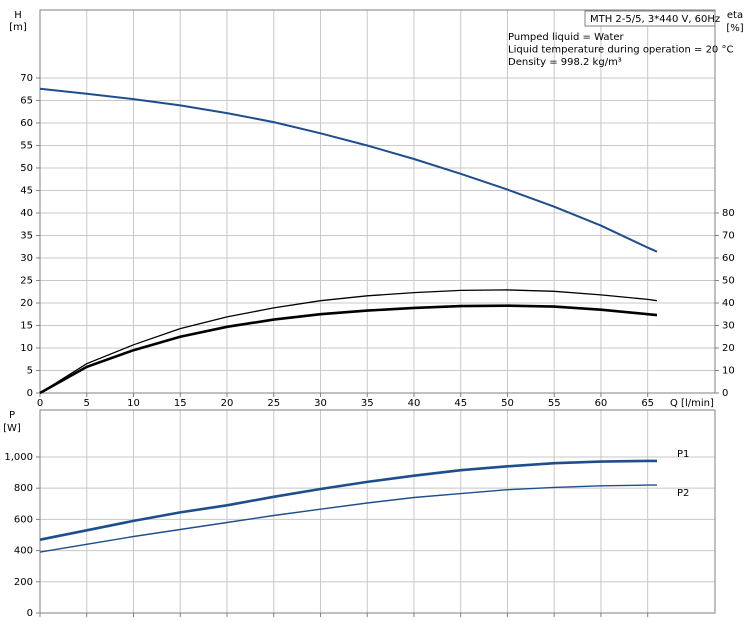 This screenshot has width=747, height=622. What do you see at coordinates (683, 454) in the screenshot?
I see `legend-label: P1` at bounding box center [683, 454].